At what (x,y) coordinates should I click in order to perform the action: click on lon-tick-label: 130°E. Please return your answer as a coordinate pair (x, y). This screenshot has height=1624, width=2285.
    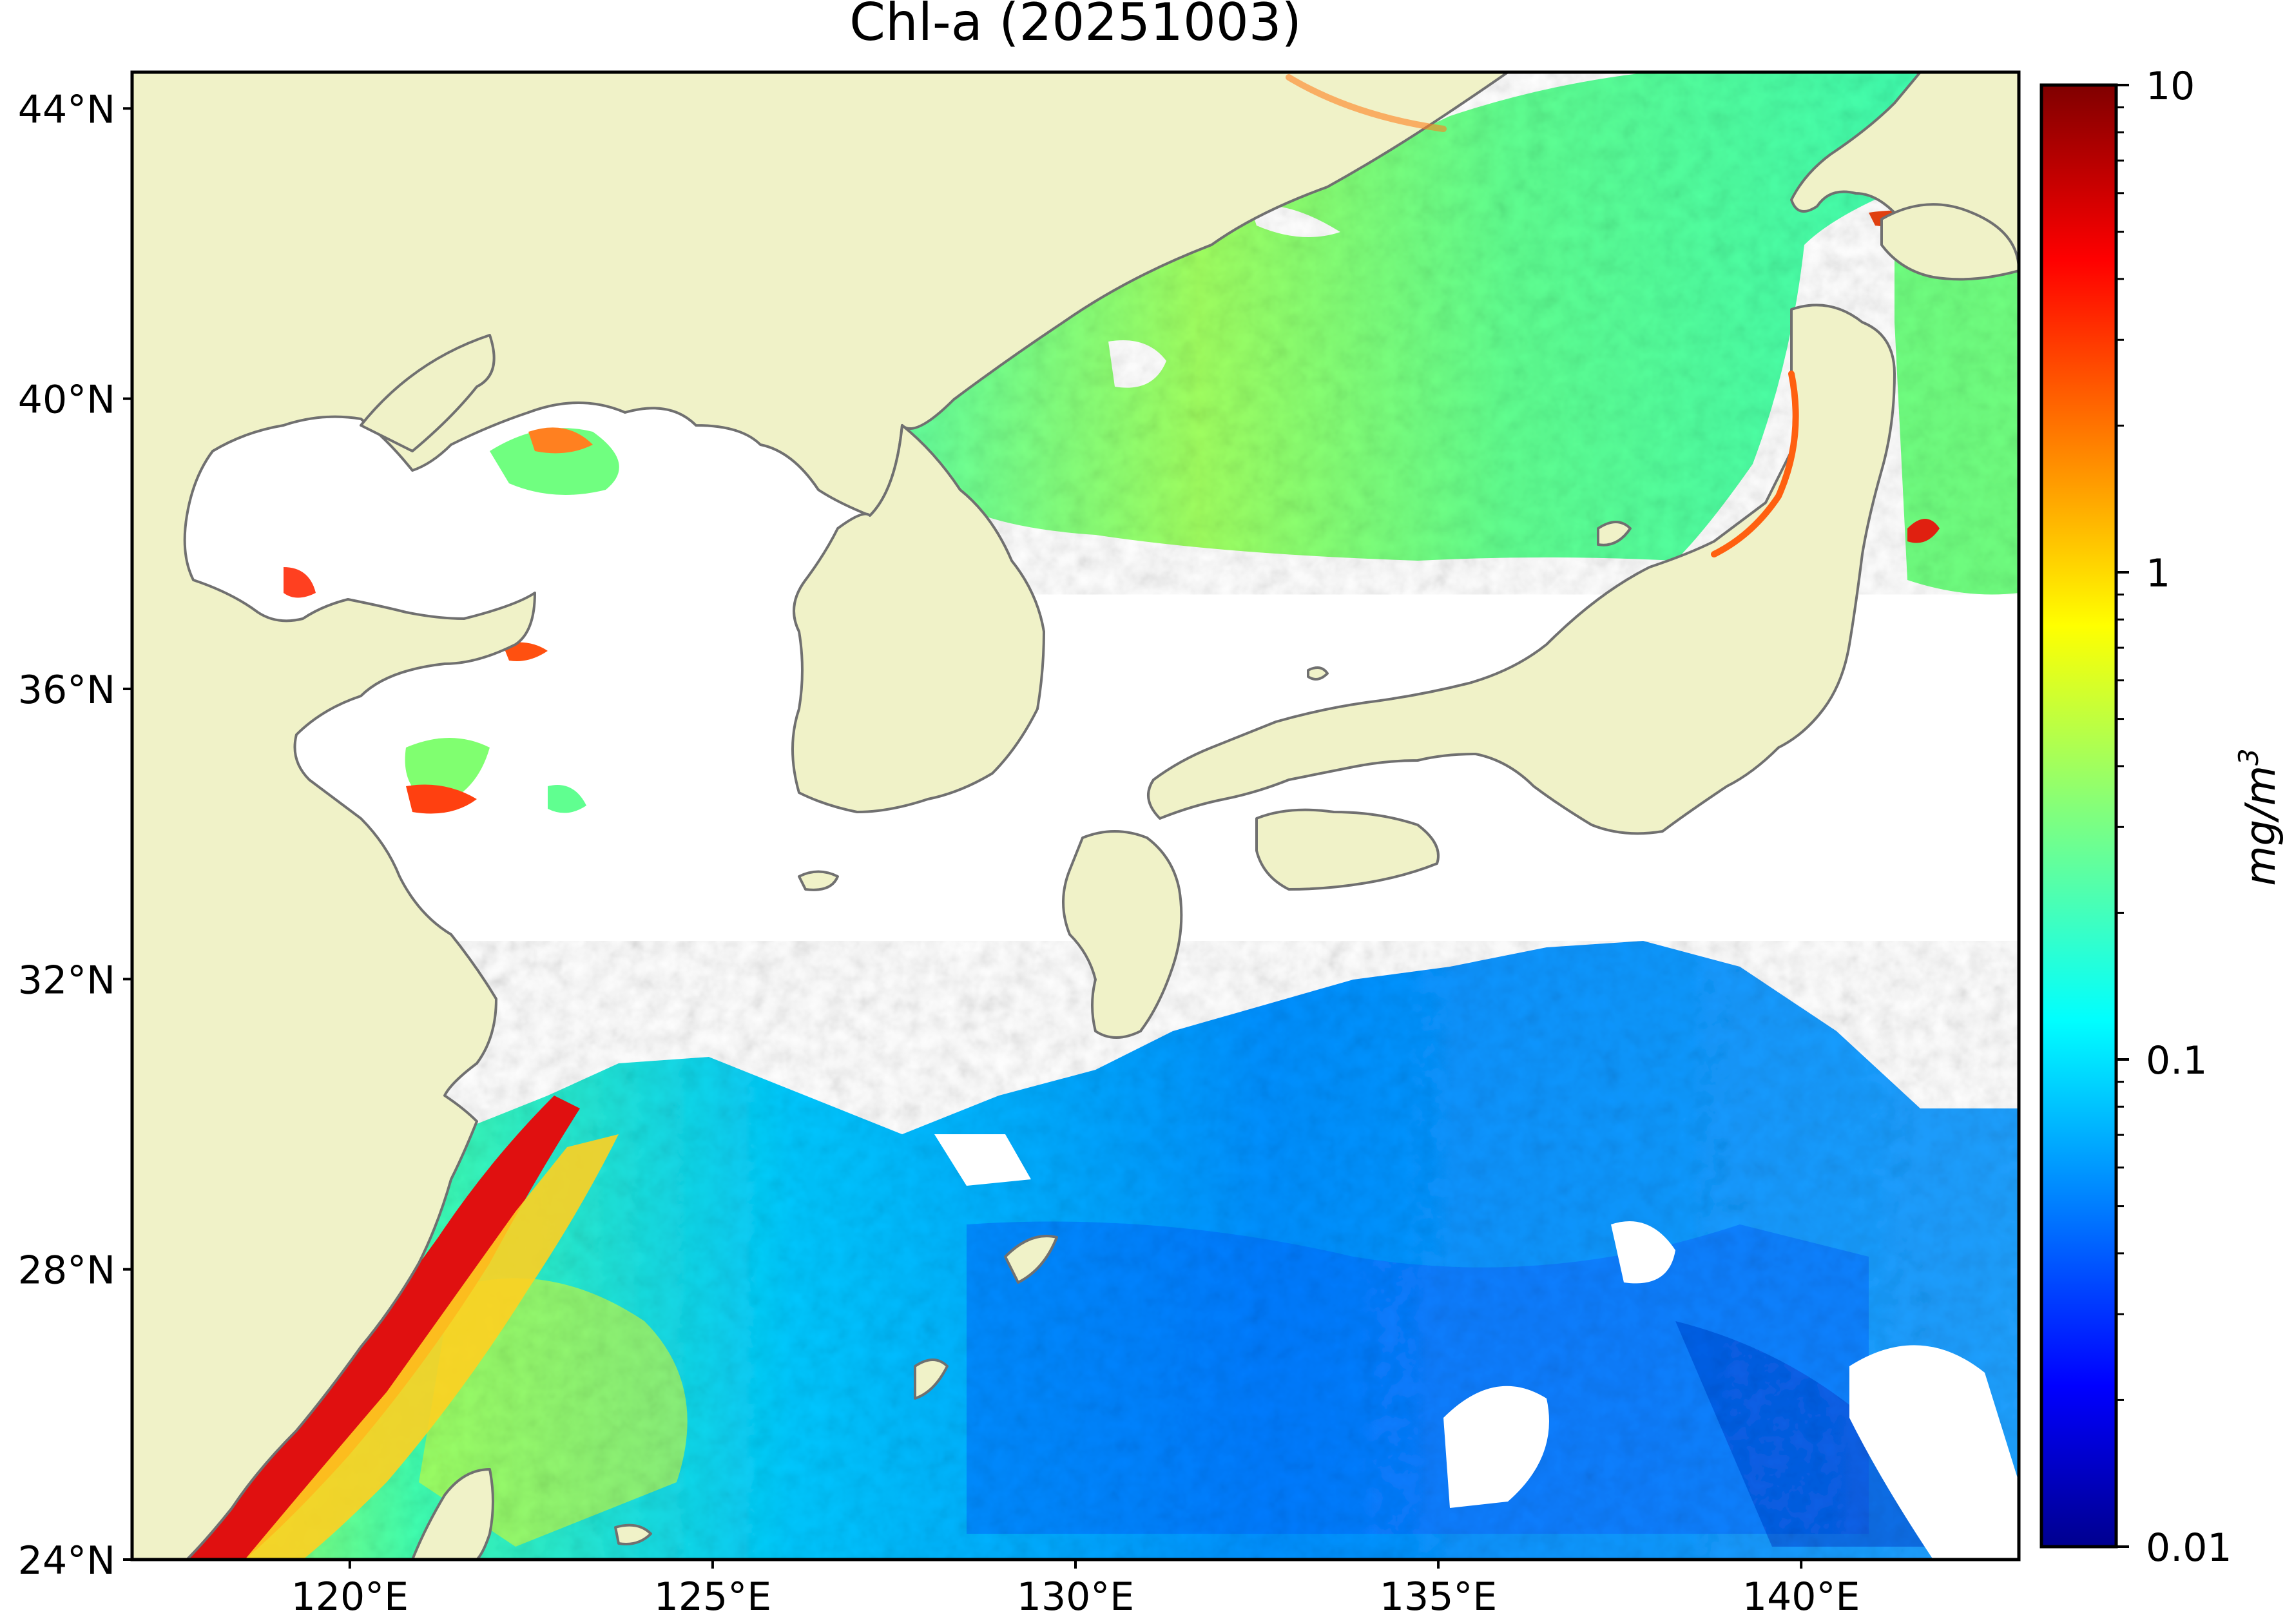
    Looking at the image, I should click on (1075, 1597).